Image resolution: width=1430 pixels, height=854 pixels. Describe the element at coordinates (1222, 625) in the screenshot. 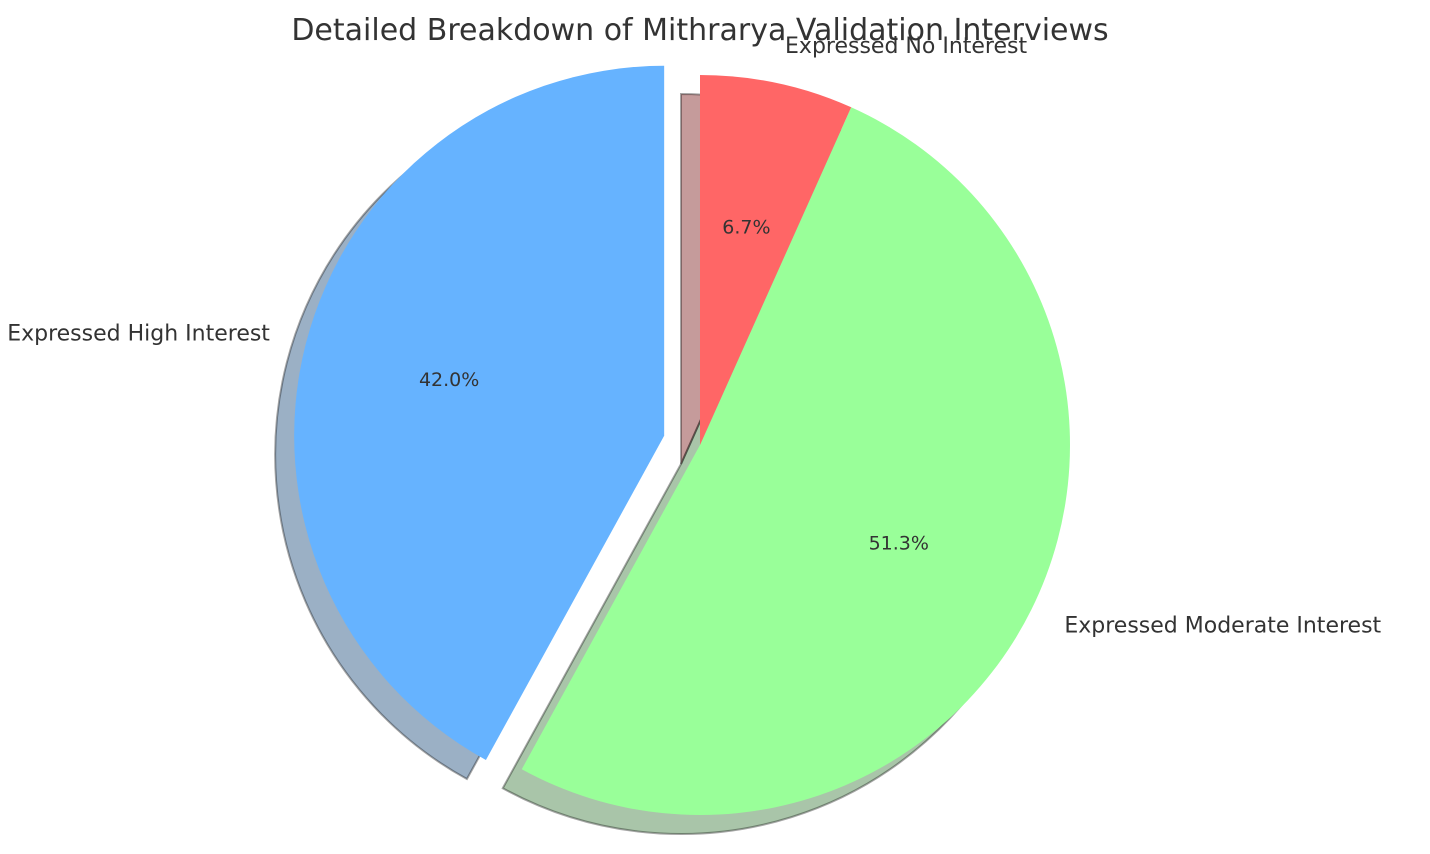

I see `slice-label-expressed-moderate-interest: Expressed Moderate Interest` at that location.